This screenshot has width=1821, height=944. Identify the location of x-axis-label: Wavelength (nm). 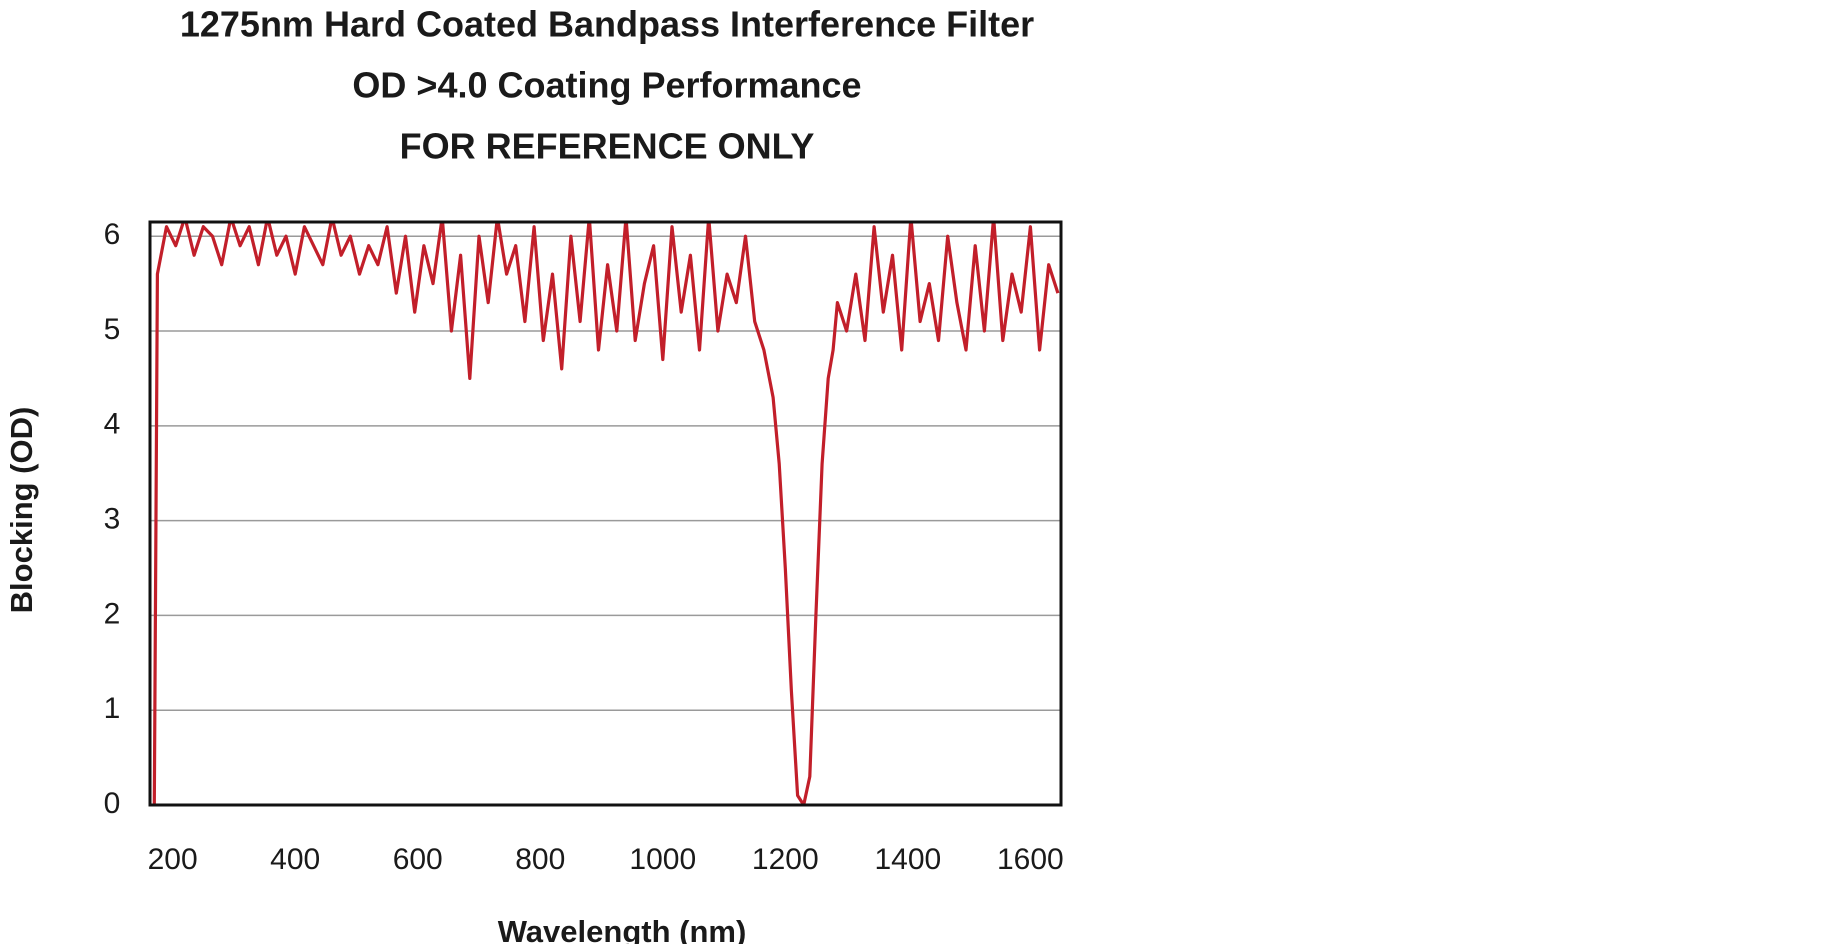
(622, 929).